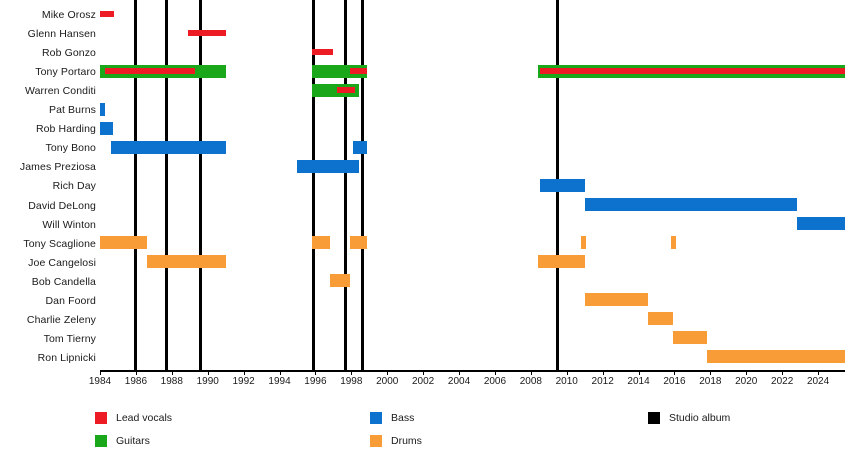 The width and height of the screenshot is (850, 470). Describe the element at coordinates (61, 34) in the screenshot. I see `row-label-glenn-hansen: Glenn Hansen` at that location.